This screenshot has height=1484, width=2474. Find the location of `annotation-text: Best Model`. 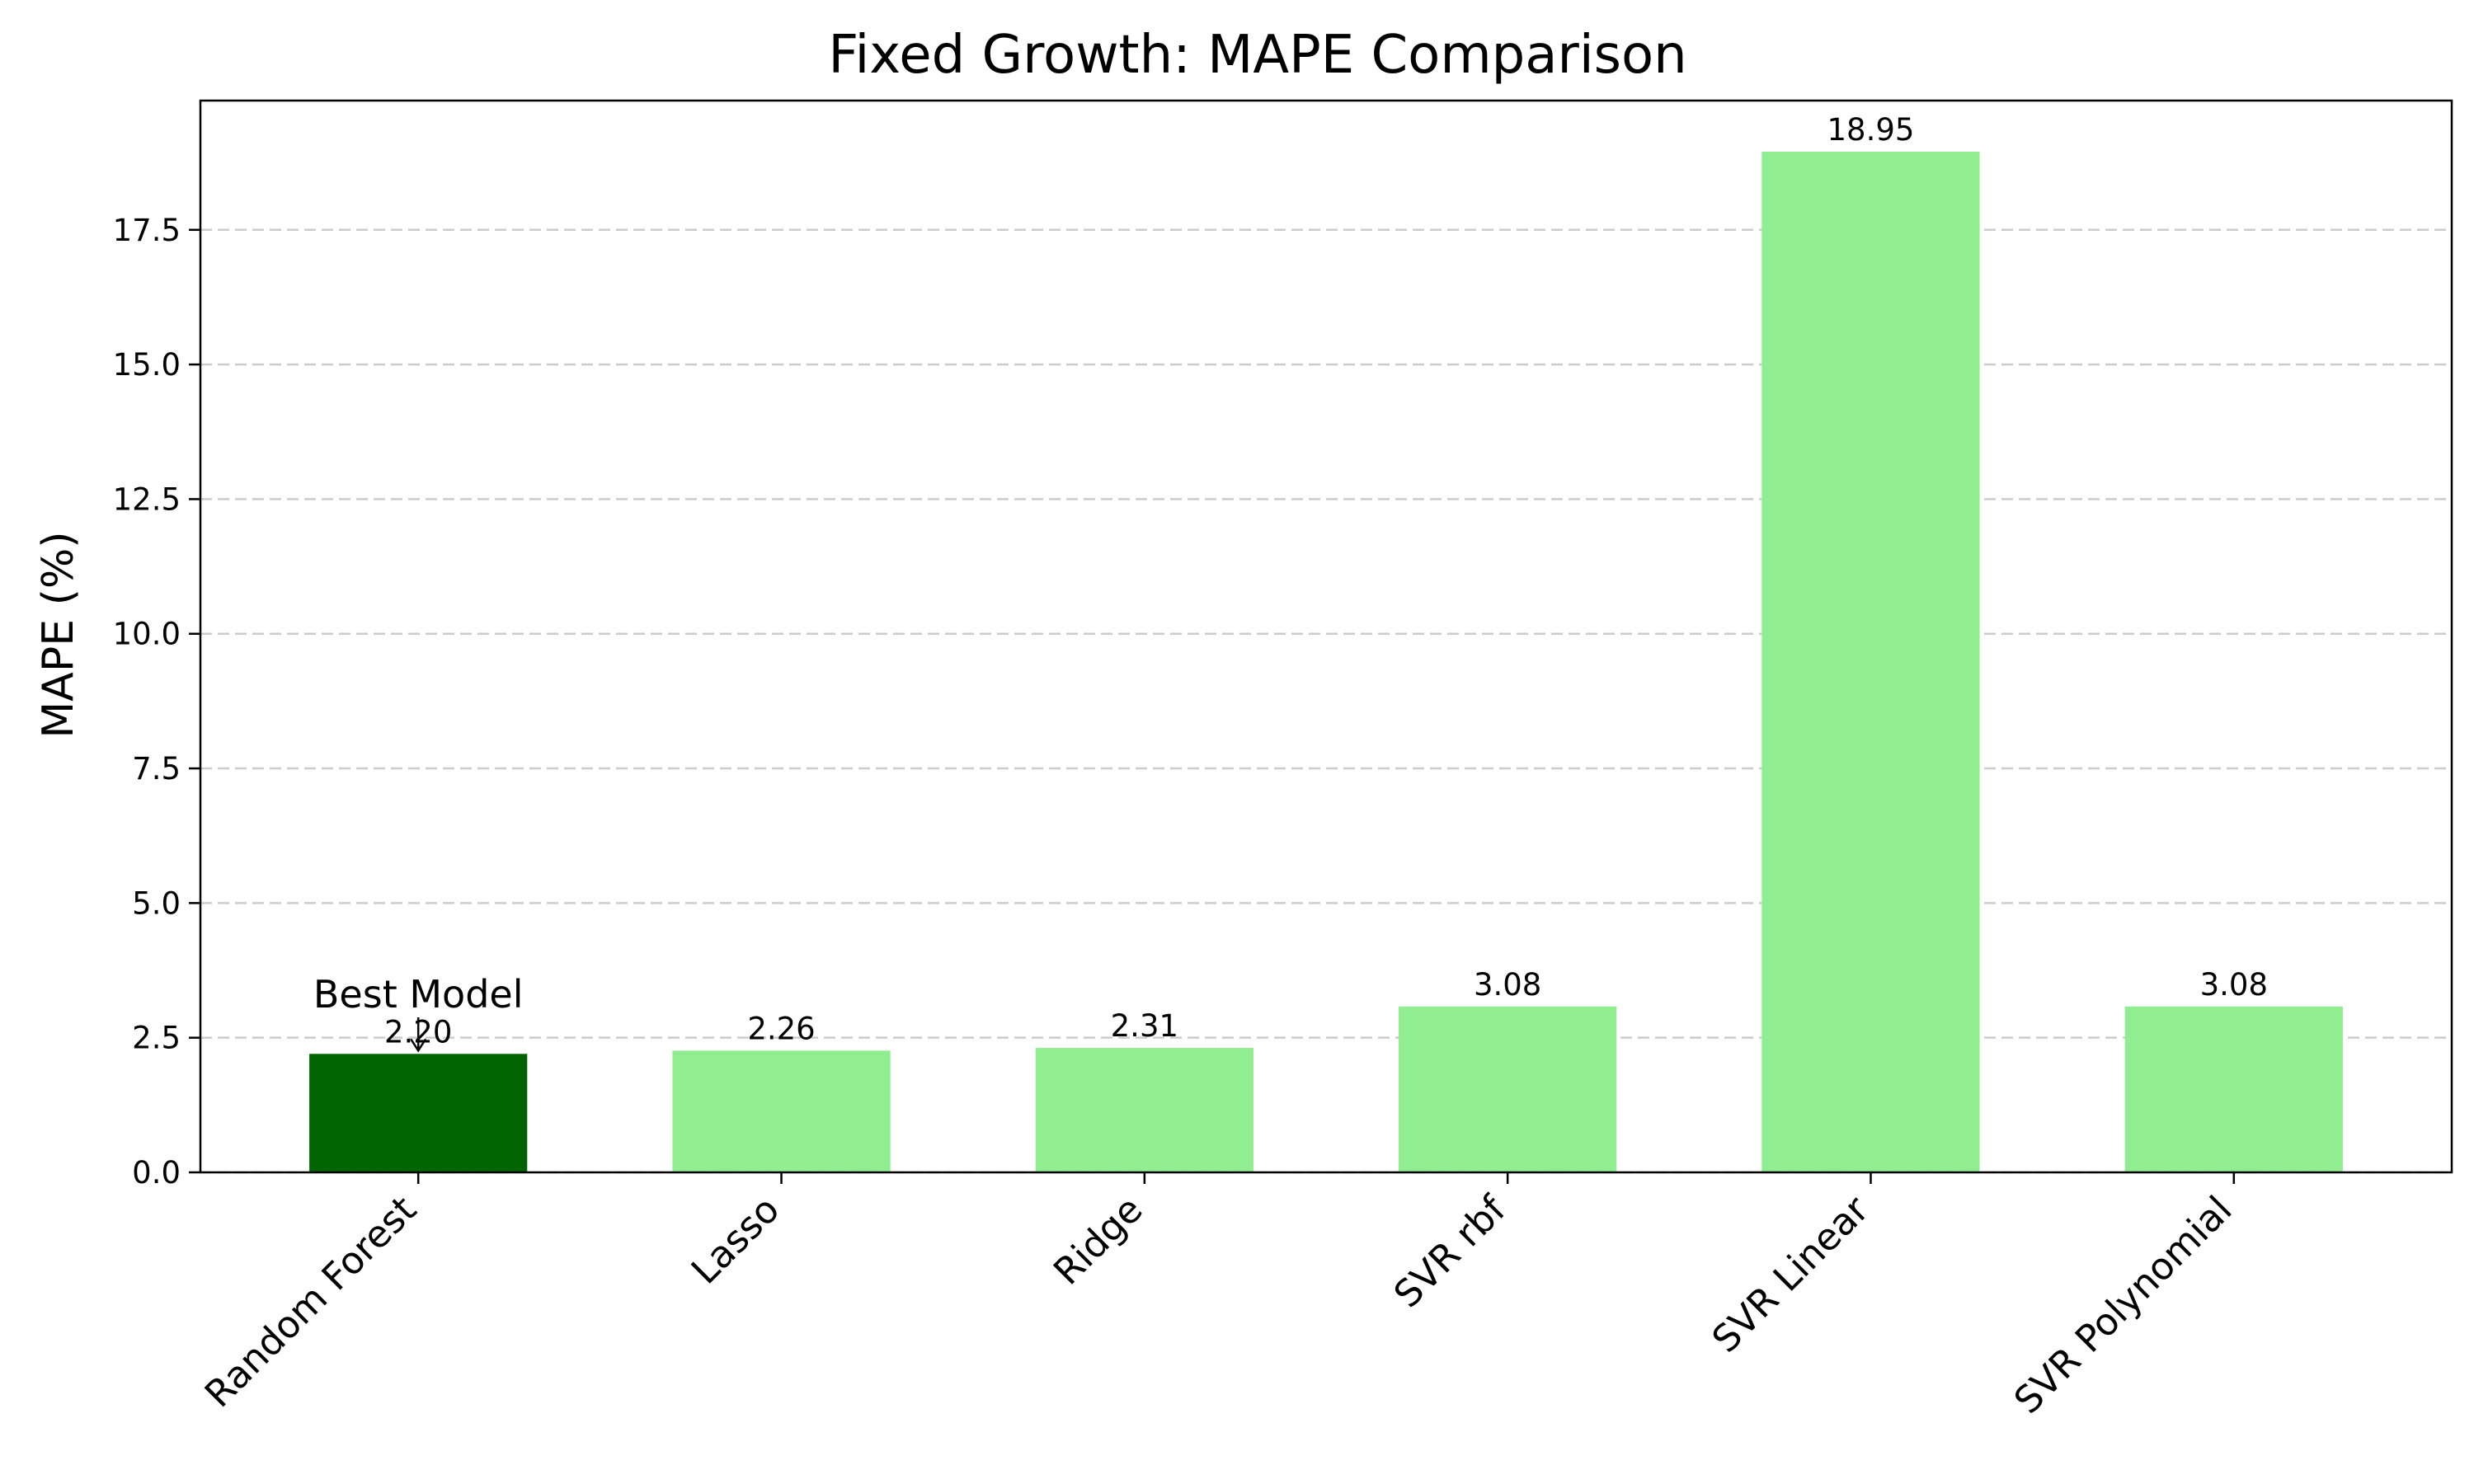

annotation-text: Best Model is located at coordinates (418, 994).